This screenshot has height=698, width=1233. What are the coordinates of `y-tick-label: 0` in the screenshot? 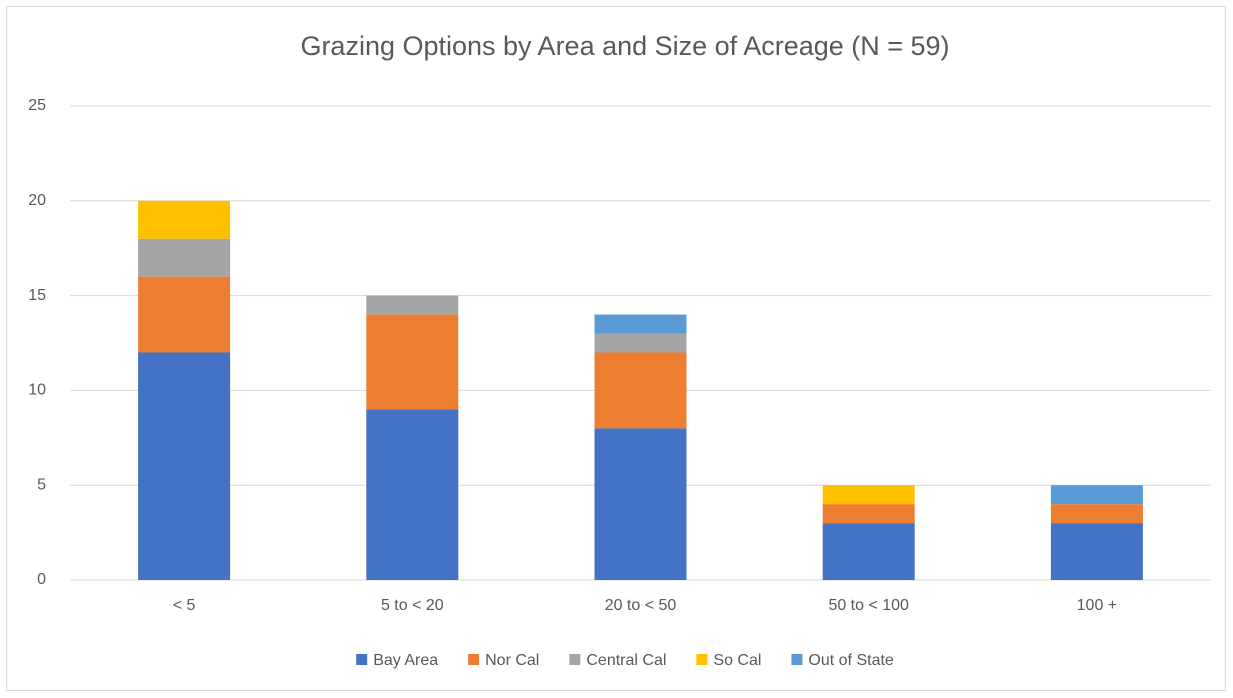 It's located at (41, 579).